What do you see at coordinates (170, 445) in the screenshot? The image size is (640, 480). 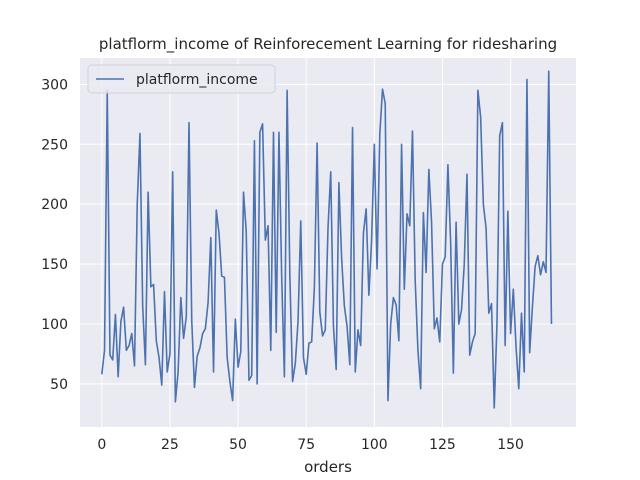 I see `x-tick-label: 25` at bounding box center [170, 445].